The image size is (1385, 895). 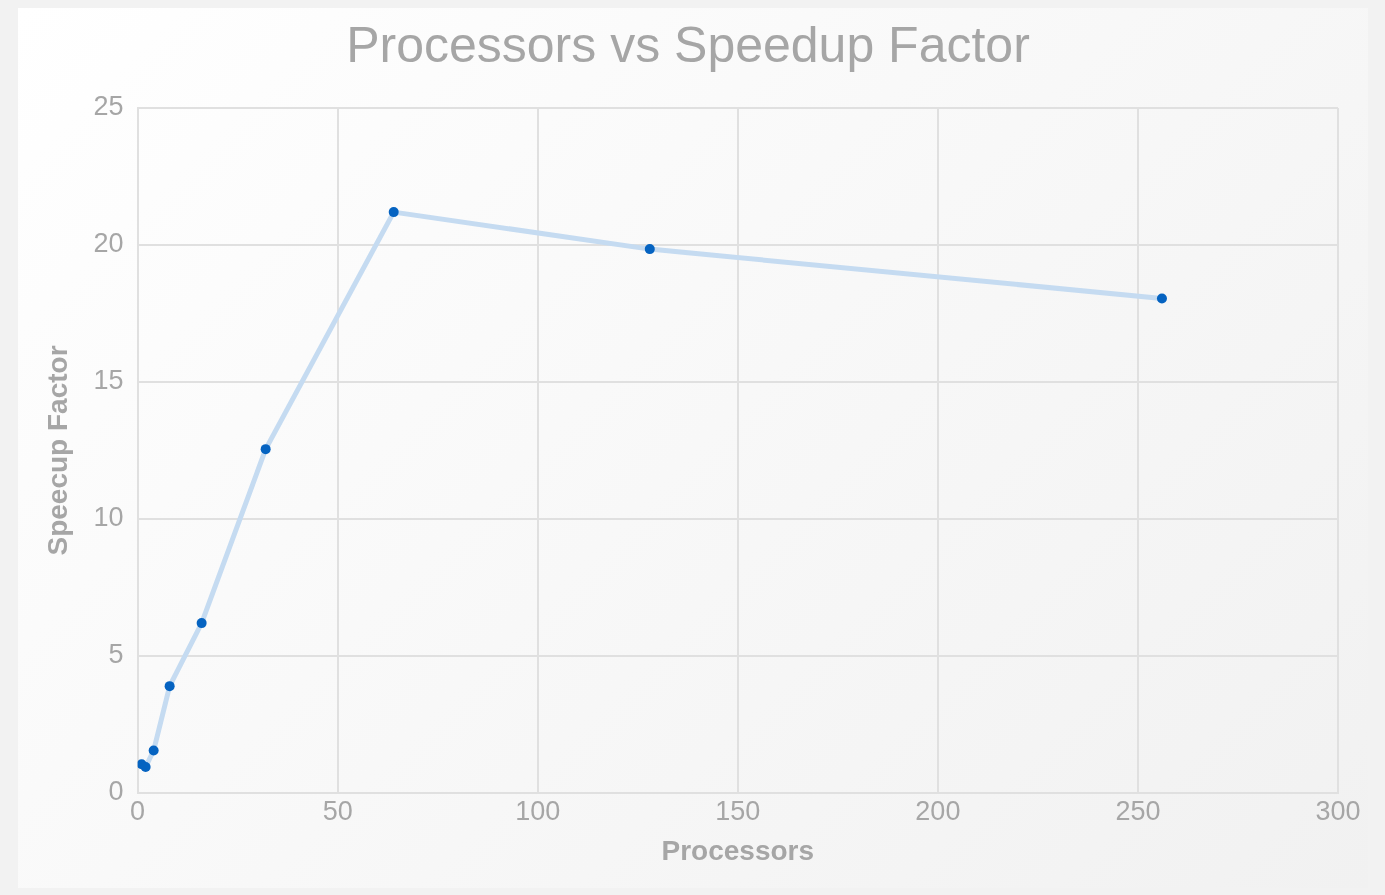 What do you see at coordinates (738, 850) in the screenshot?
I see `x-axis-title: Processors` at bounding box center [738, 850].